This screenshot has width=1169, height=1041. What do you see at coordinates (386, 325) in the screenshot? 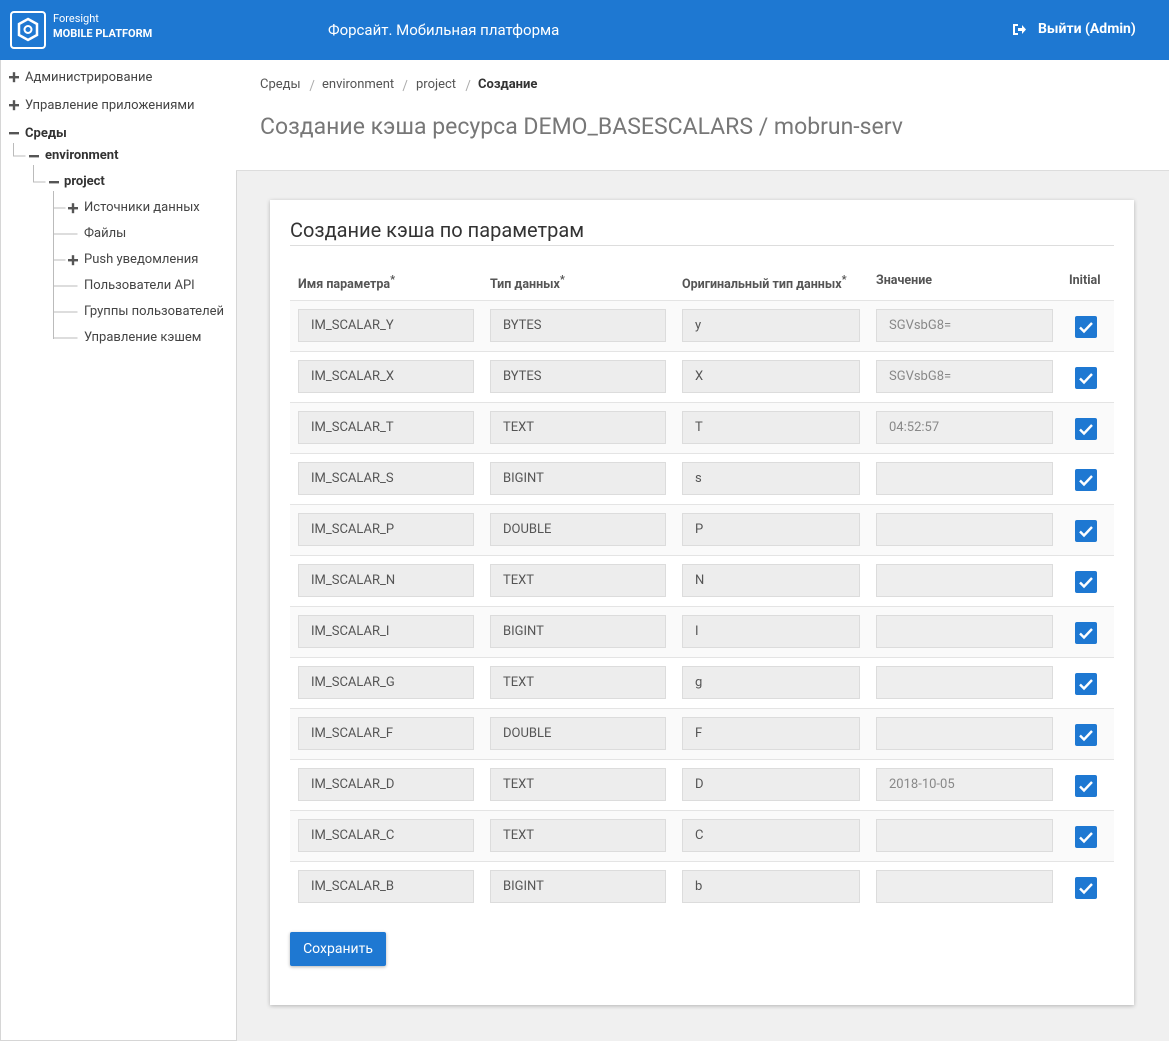
I see `input-field: IM_SCALAR_Y` at bounding box center [386, 325].